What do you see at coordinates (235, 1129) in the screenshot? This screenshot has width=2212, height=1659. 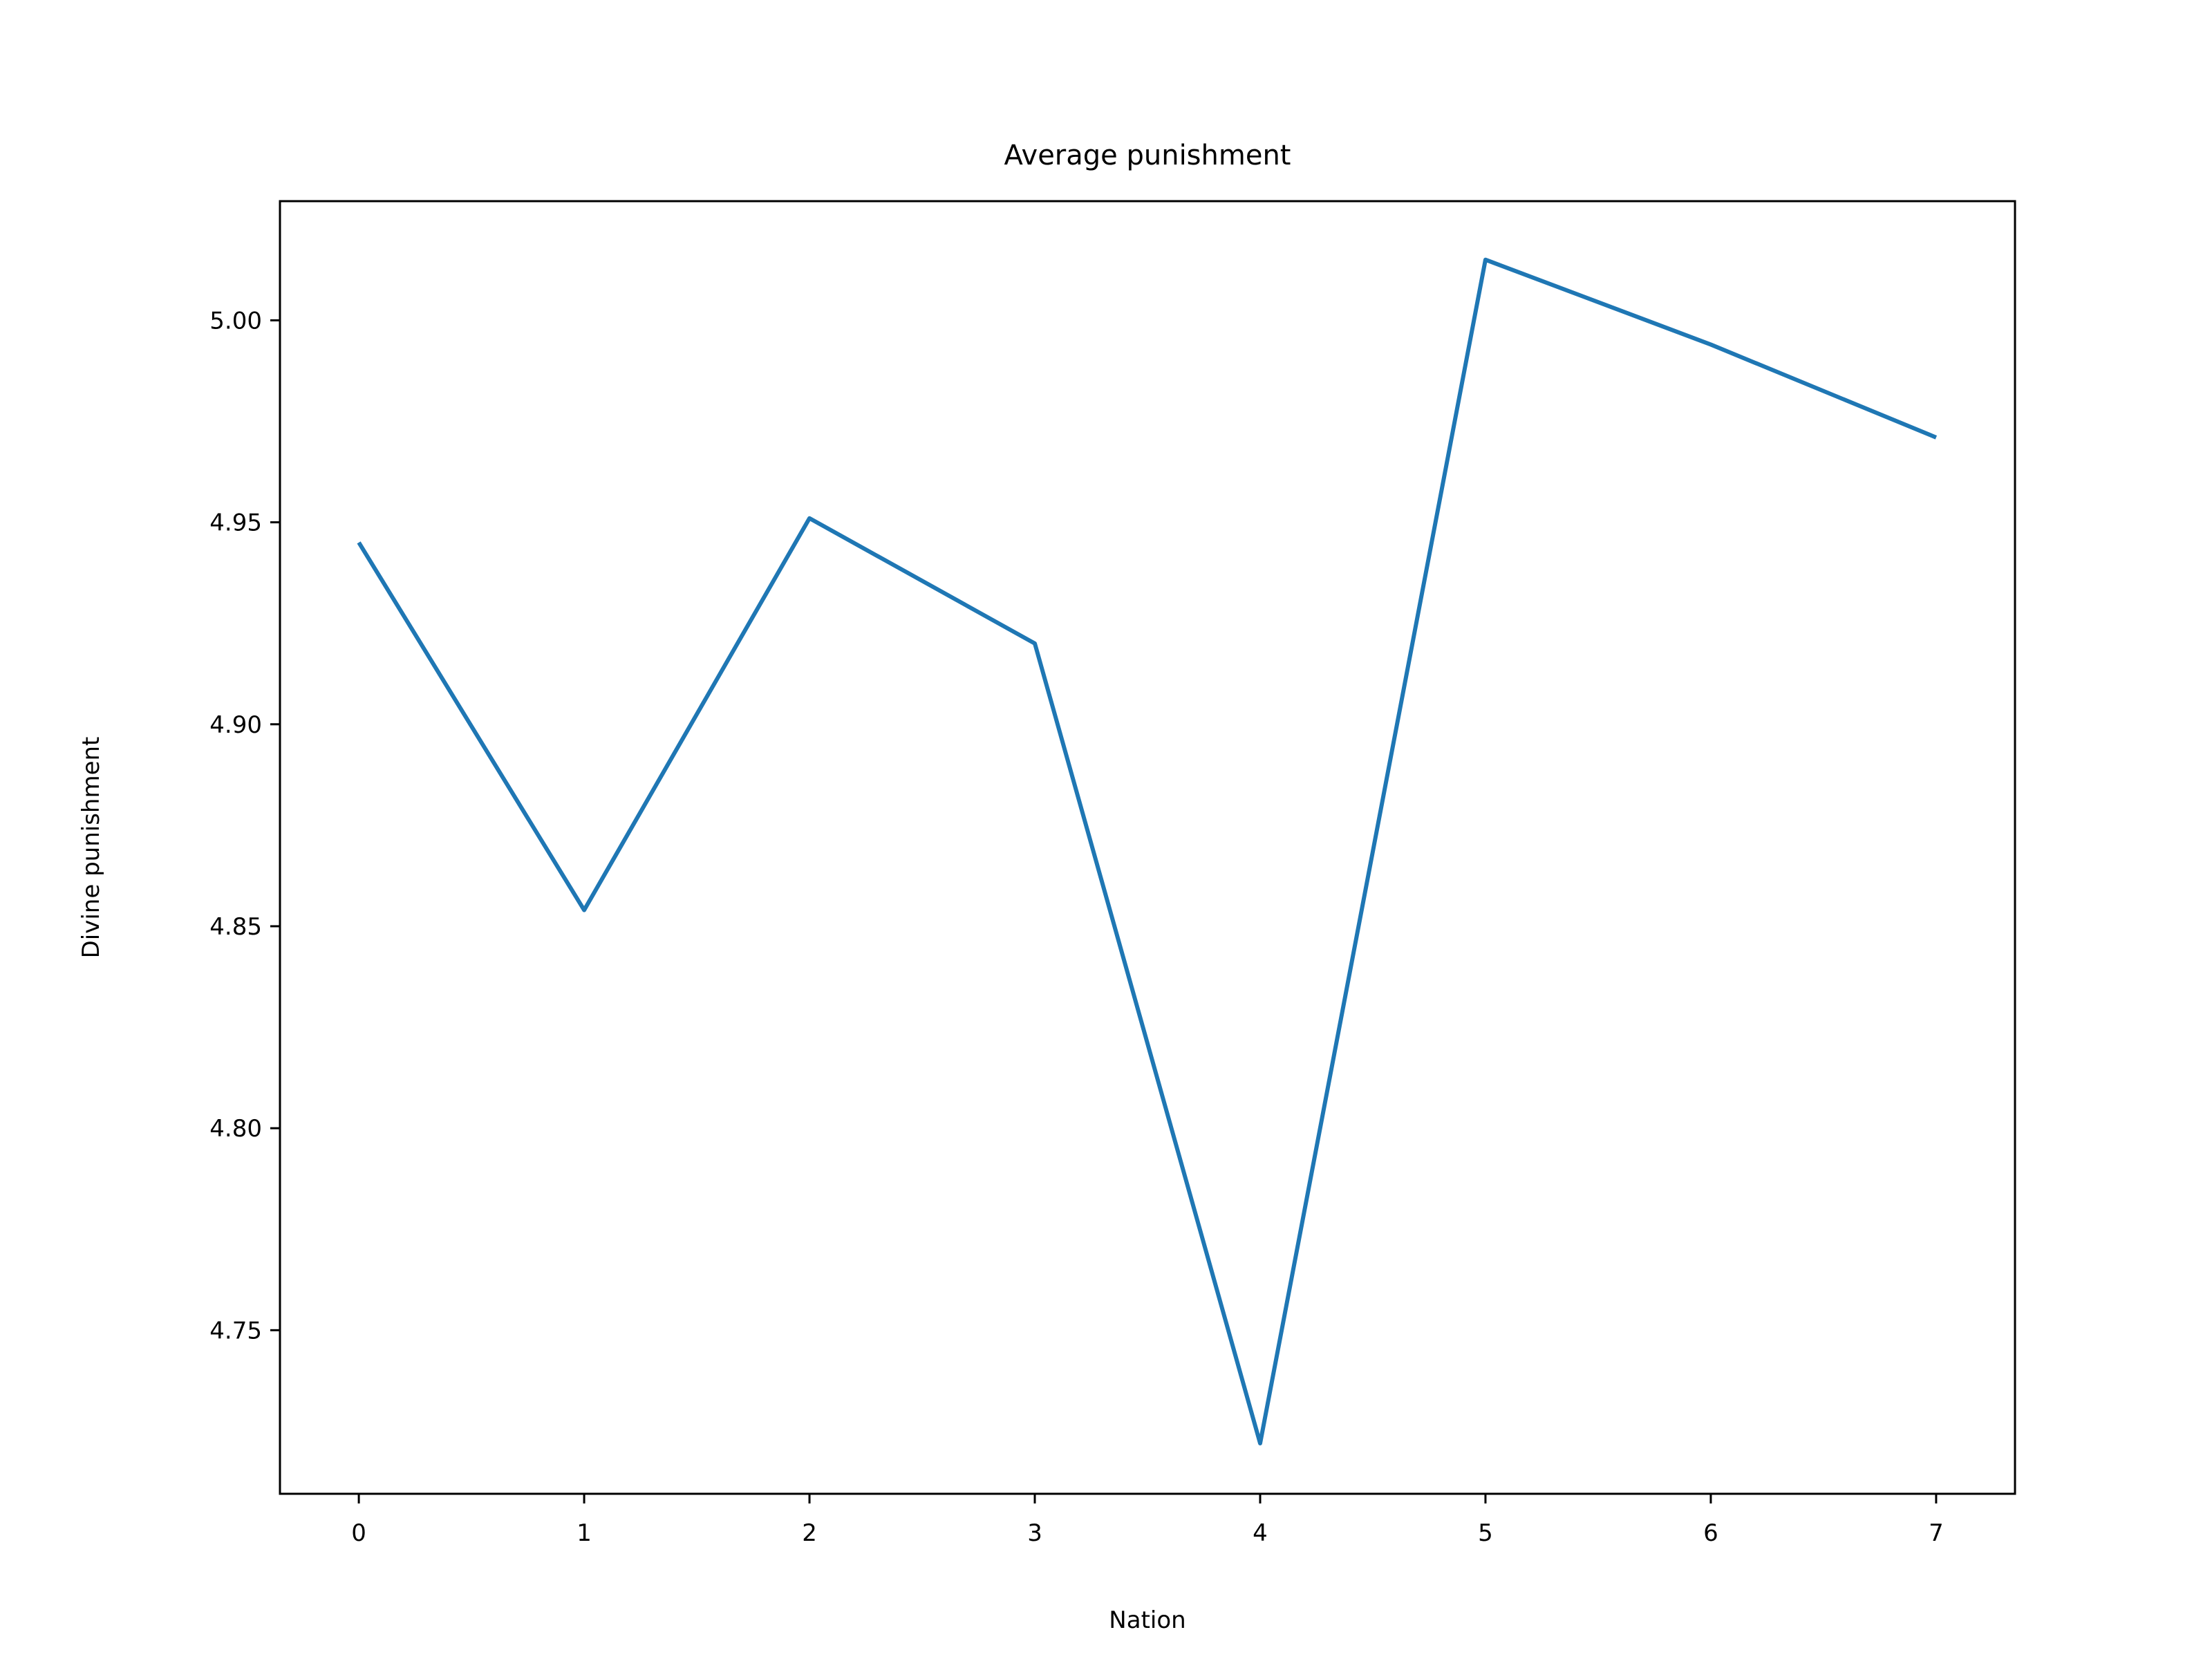 I see `y-tick-label: 4.80` at bounding box center [235, 1129].